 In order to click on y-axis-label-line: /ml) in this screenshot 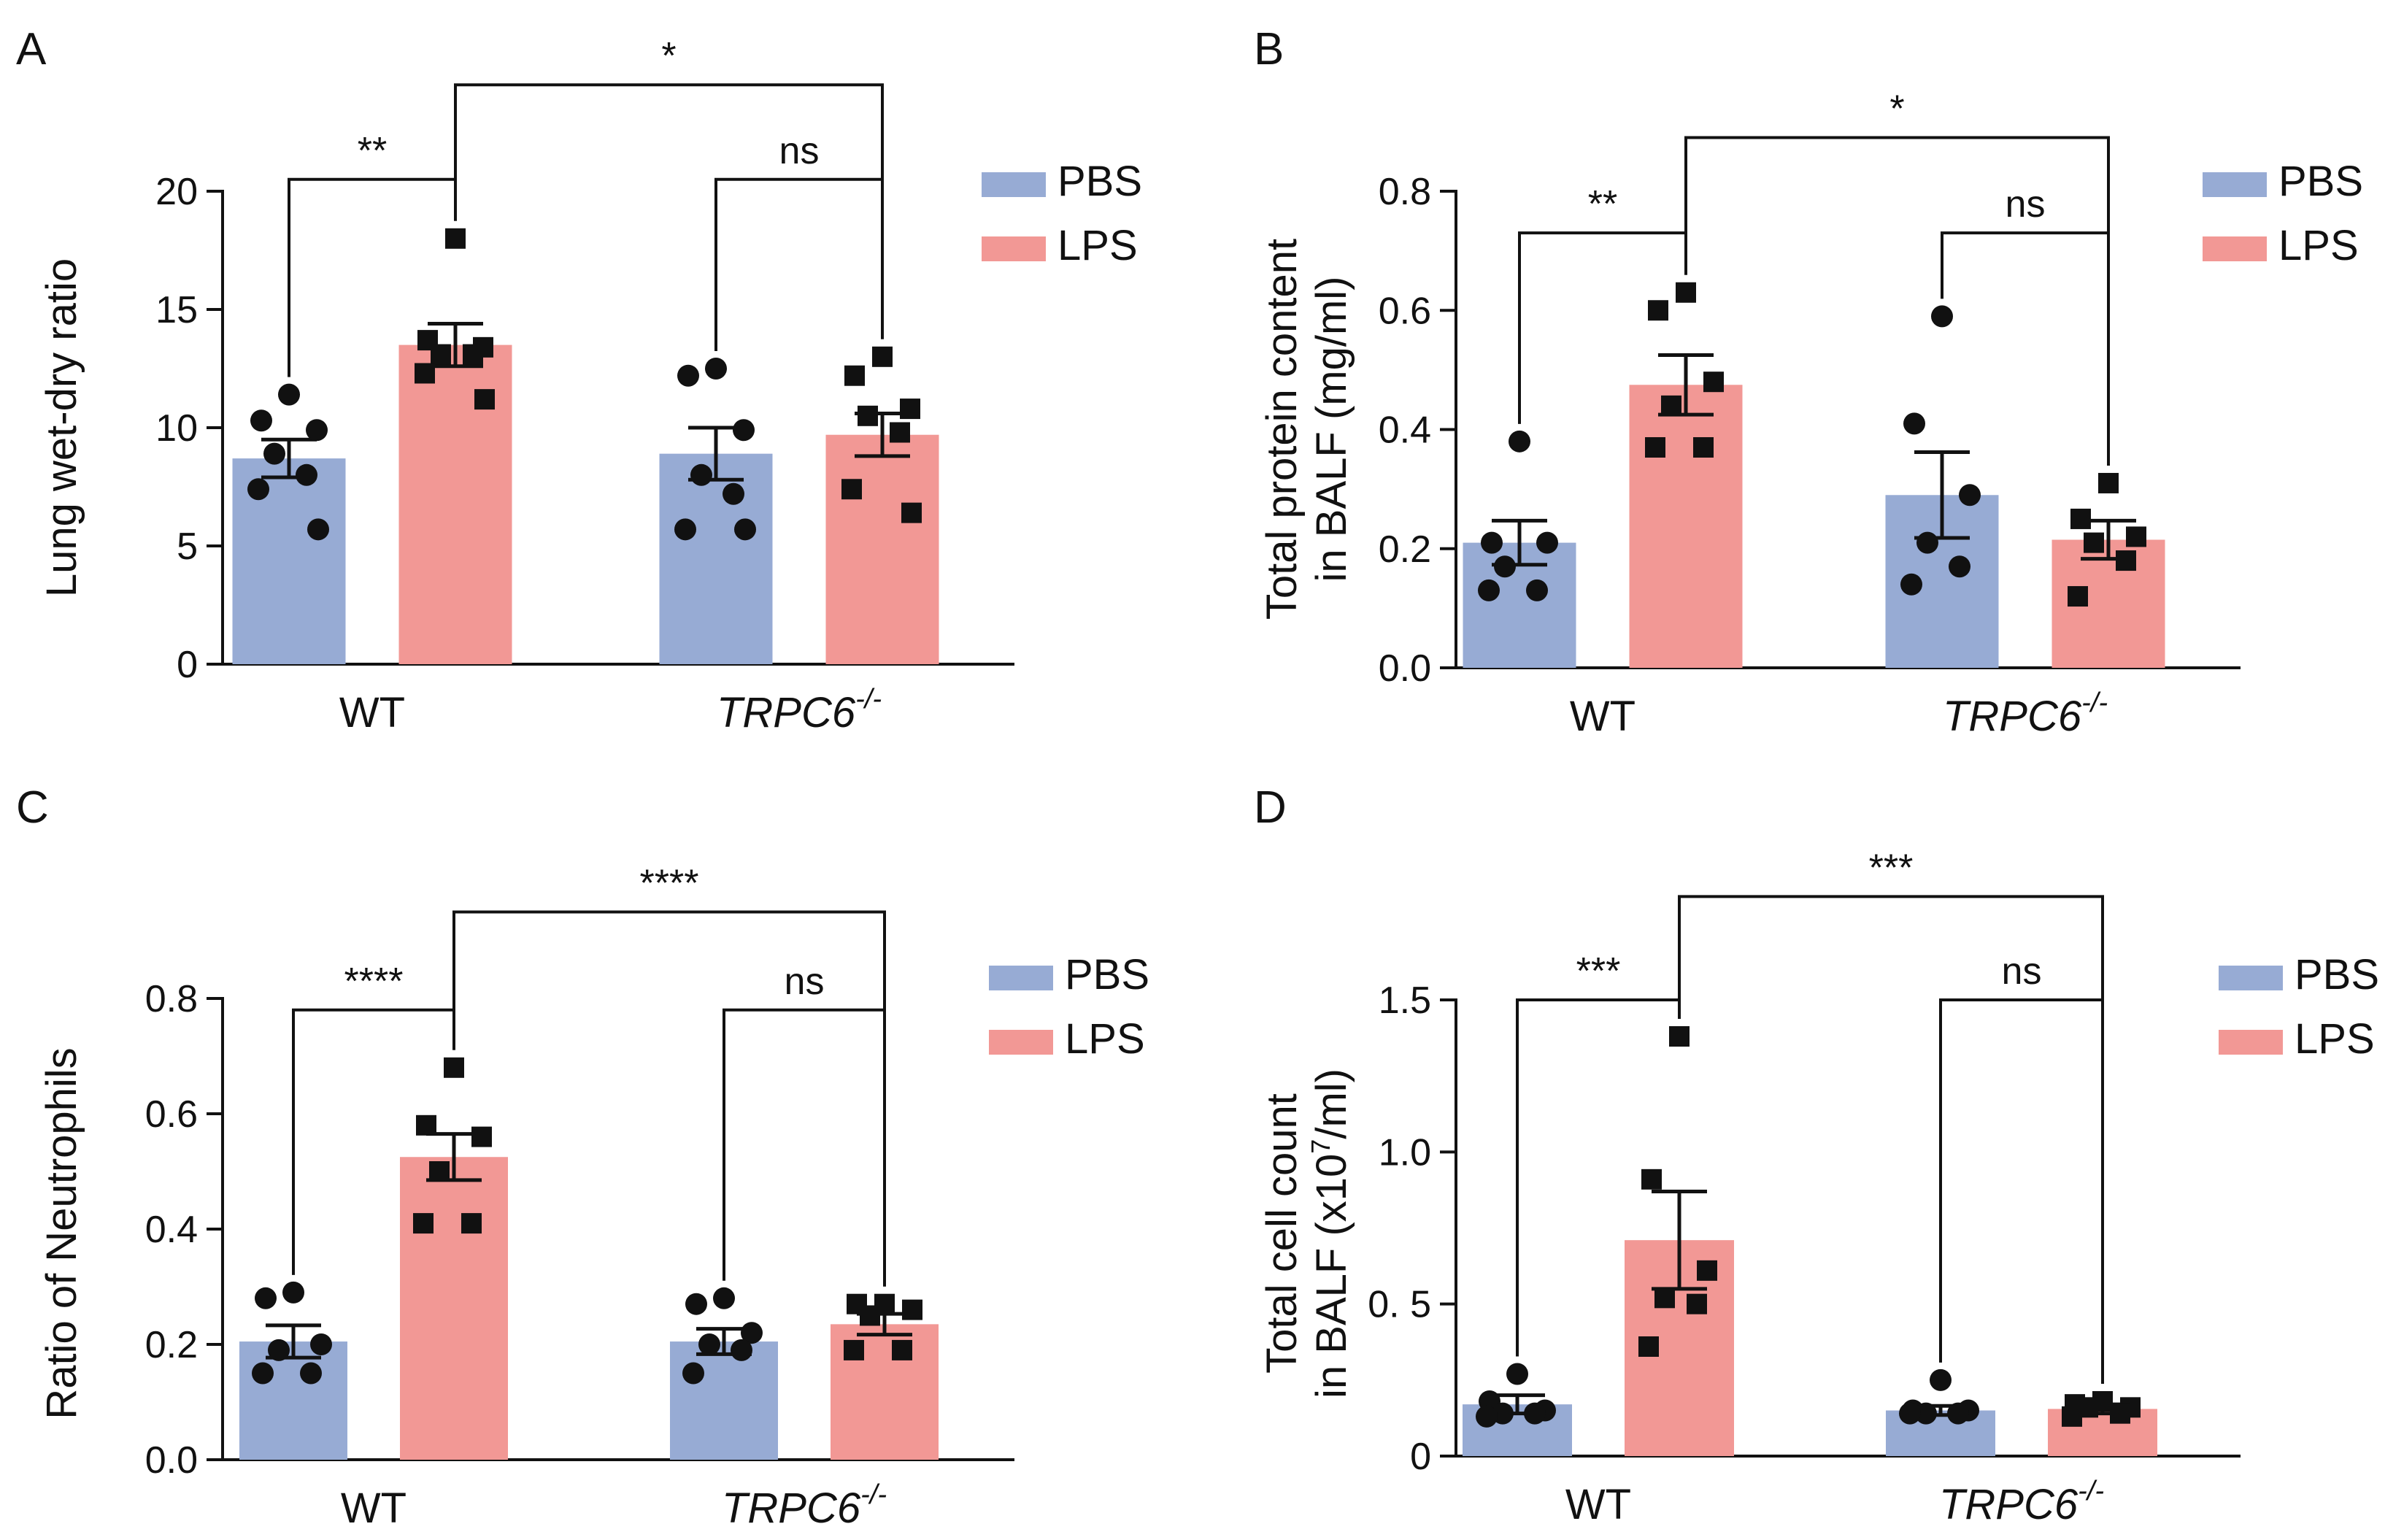, I will do `click(1331, 1104)`.